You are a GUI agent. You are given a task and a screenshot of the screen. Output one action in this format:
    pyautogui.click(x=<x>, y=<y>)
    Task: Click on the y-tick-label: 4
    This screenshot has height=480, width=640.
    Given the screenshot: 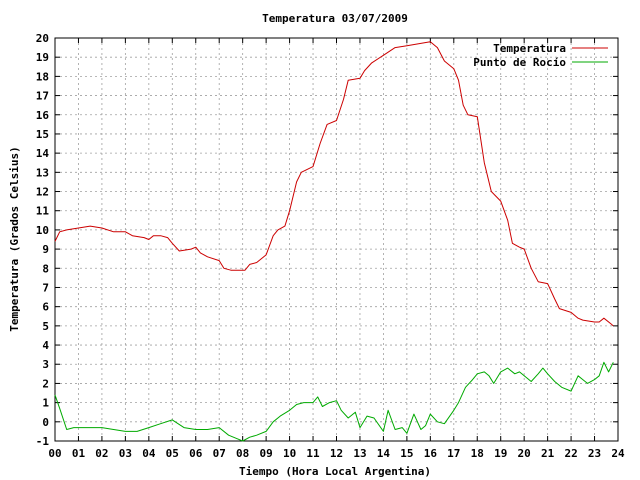 What is the action you would take?
    pyautogui.click(x=45, y=345)
    